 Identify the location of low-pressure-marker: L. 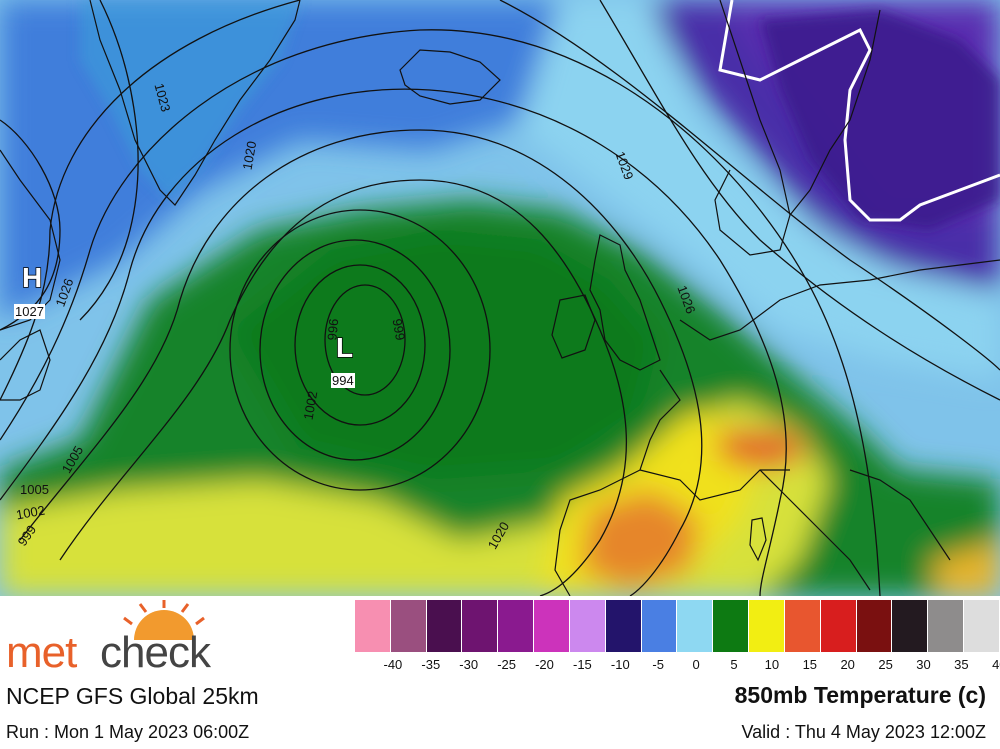
(344, 347).